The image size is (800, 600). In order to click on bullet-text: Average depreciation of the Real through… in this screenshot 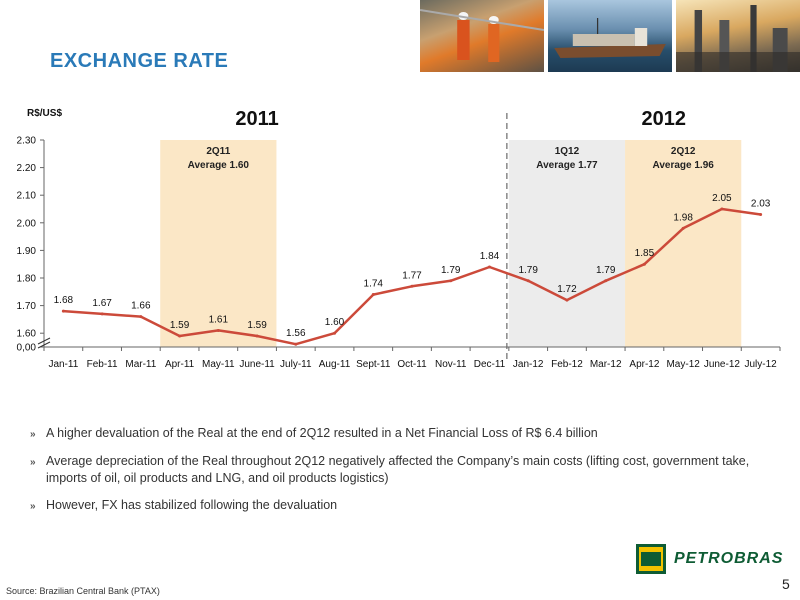, I will do `click(398, 469)`.